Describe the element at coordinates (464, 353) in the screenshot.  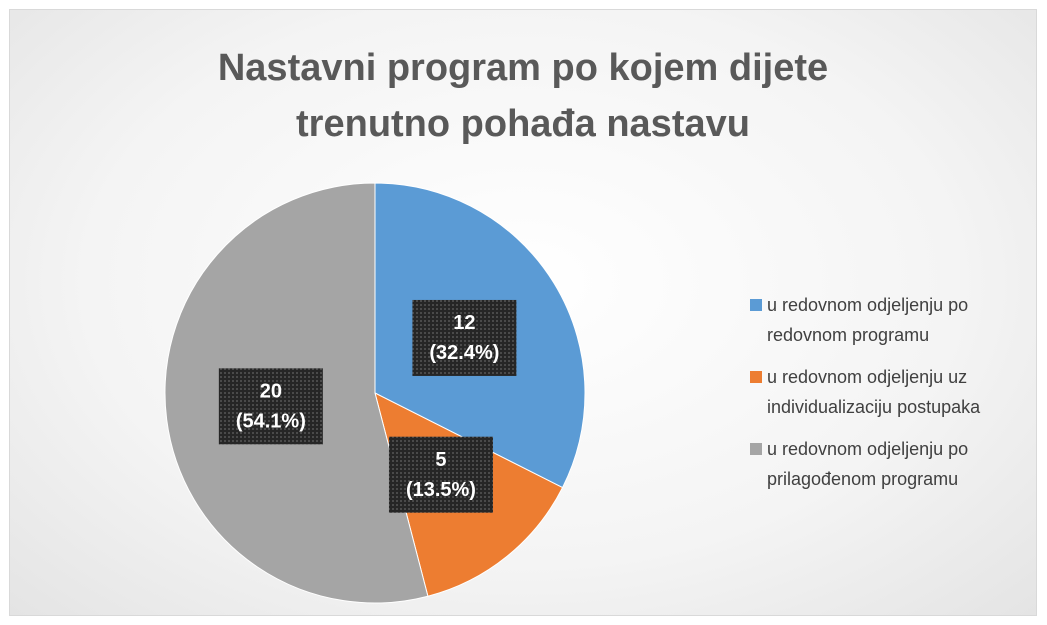
I see `data-label-percent: (32.4%)` at that location.